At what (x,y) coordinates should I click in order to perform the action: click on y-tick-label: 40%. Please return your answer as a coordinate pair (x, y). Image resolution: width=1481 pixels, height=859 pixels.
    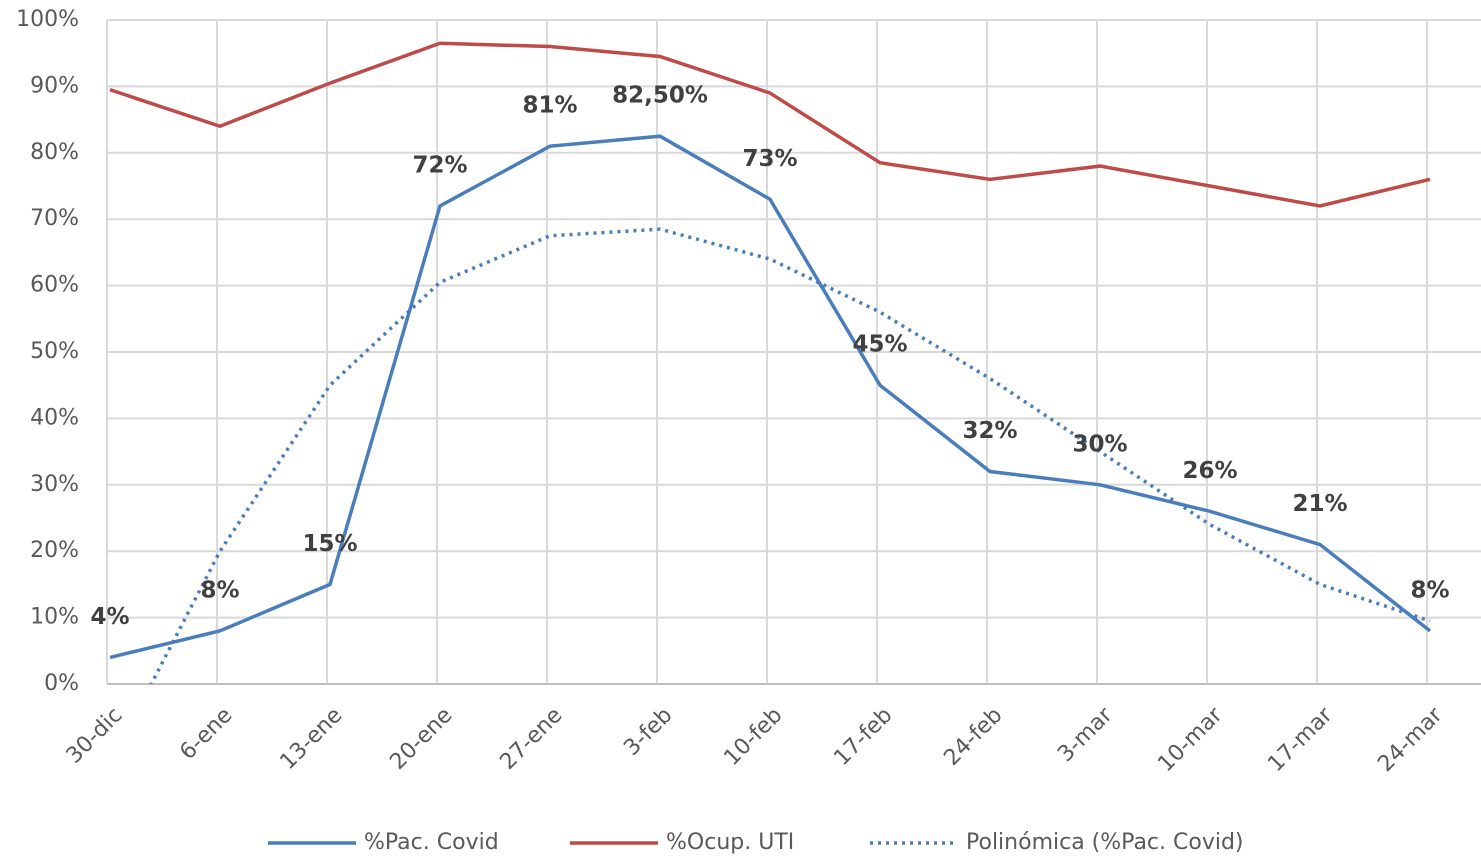
    Looking at the image, I should click on (54, 417).